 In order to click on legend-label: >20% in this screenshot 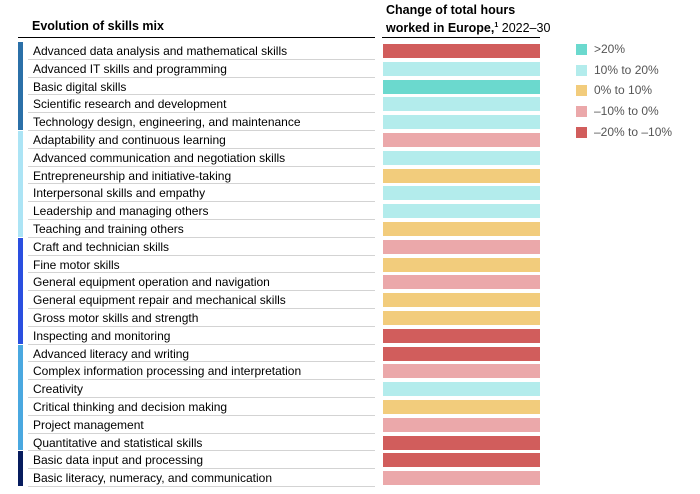, I will do `click(610, 49)`.